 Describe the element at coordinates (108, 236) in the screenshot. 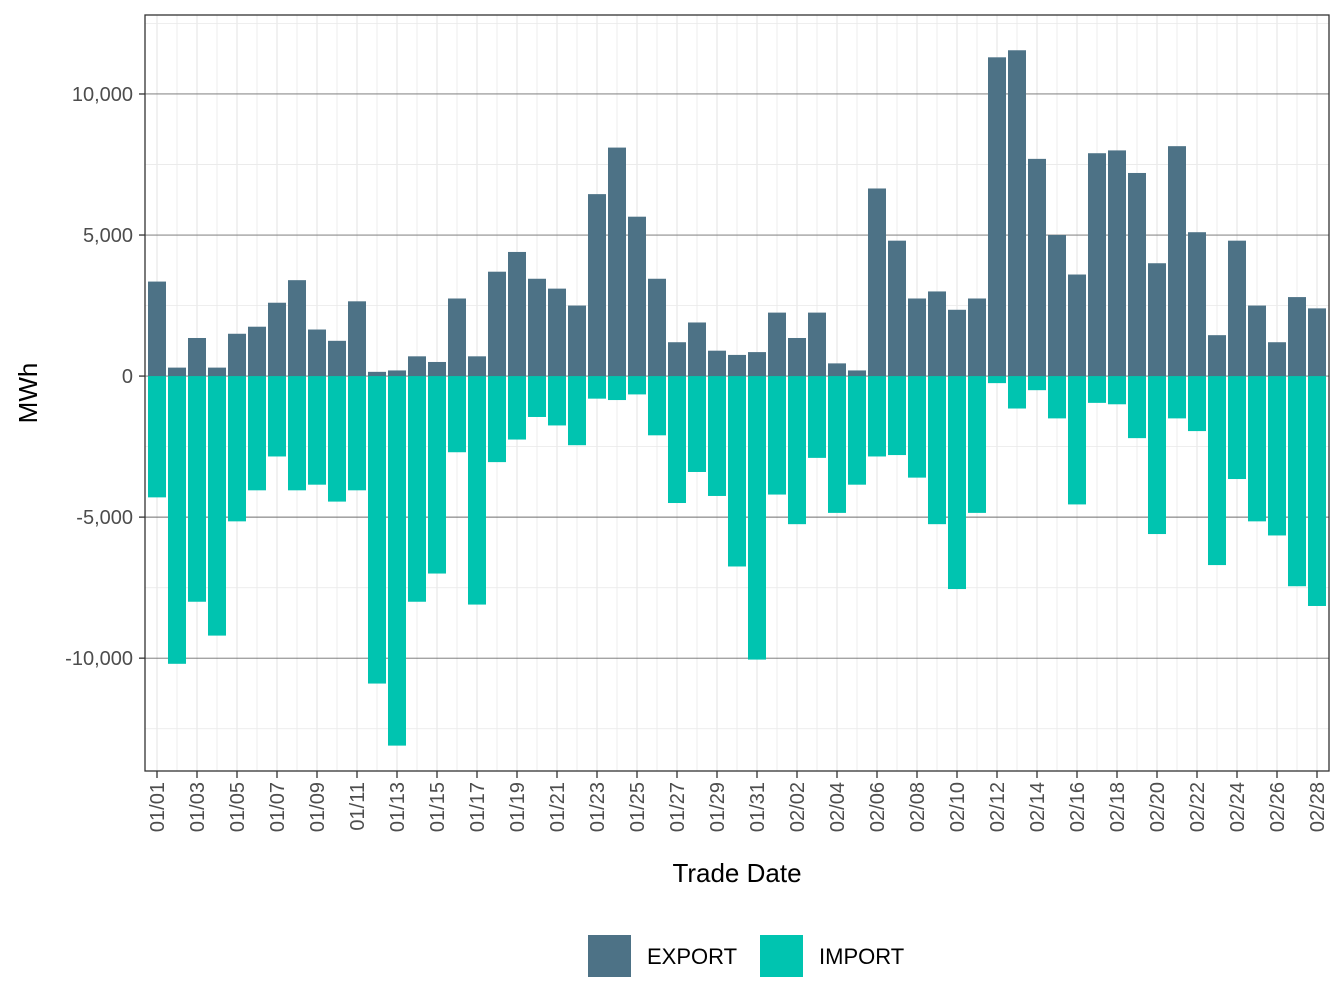

I see `y-tick-label: 5,000` at that location.